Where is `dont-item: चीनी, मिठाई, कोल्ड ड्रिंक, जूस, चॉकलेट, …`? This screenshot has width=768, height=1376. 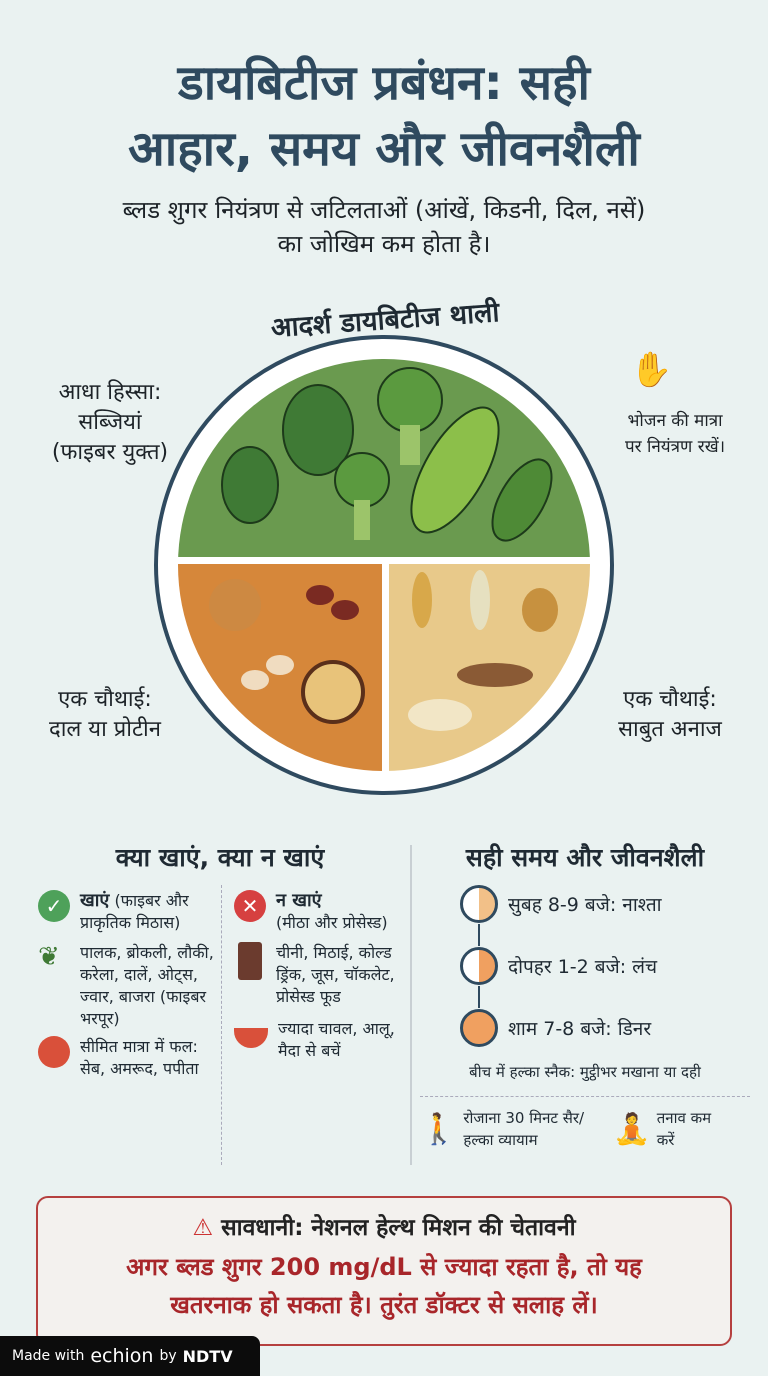
dont-item: चीनी, मिठाई, कोल्ड ड्रिंक, जूस, चॉकलेट, … is located at coordinates (335, 974).